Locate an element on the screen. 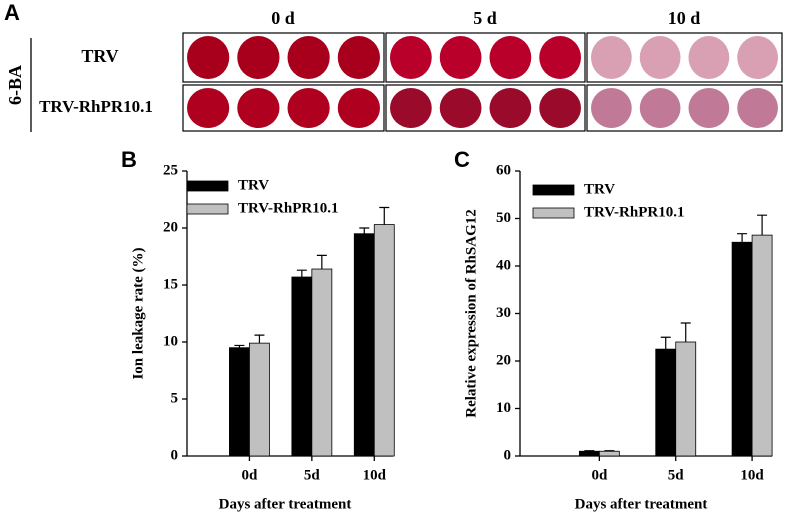  plates is located at coordinates (482, 82).